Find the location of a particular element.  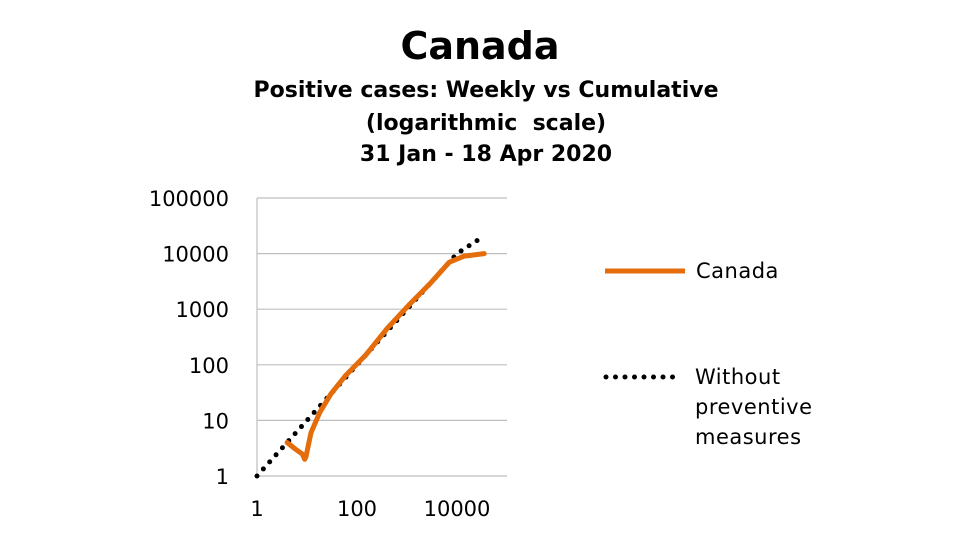

series-line-without-preventive-measures is located at coordinates (369, 357).